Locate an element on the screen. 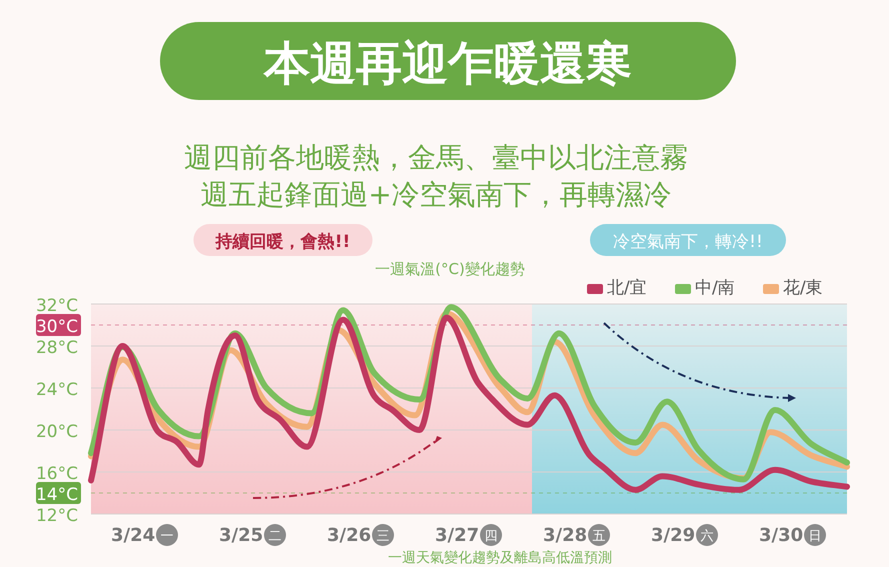  legend-label: 中/南 is located at coordinates (715, 288).